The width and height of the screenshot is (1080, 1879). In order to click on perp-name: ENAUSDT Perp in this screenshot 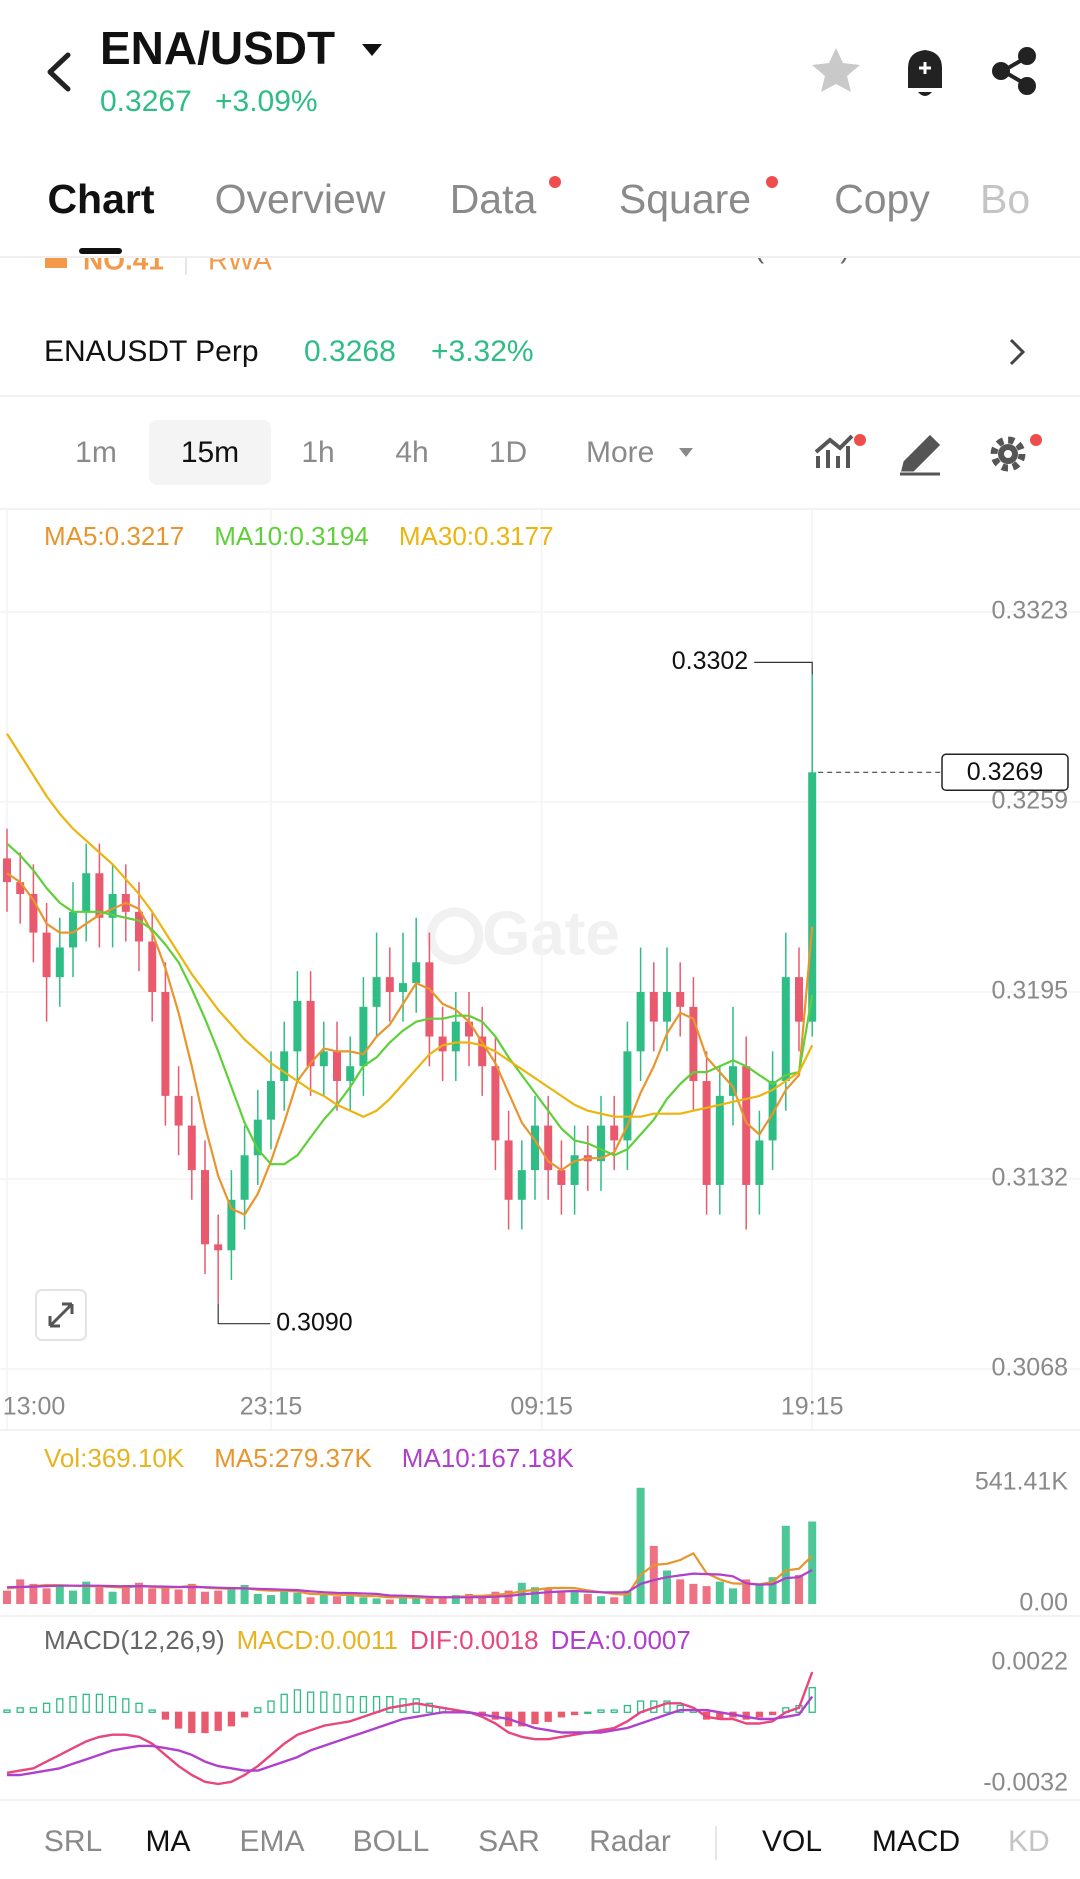, I will do `click(151, 351)`.